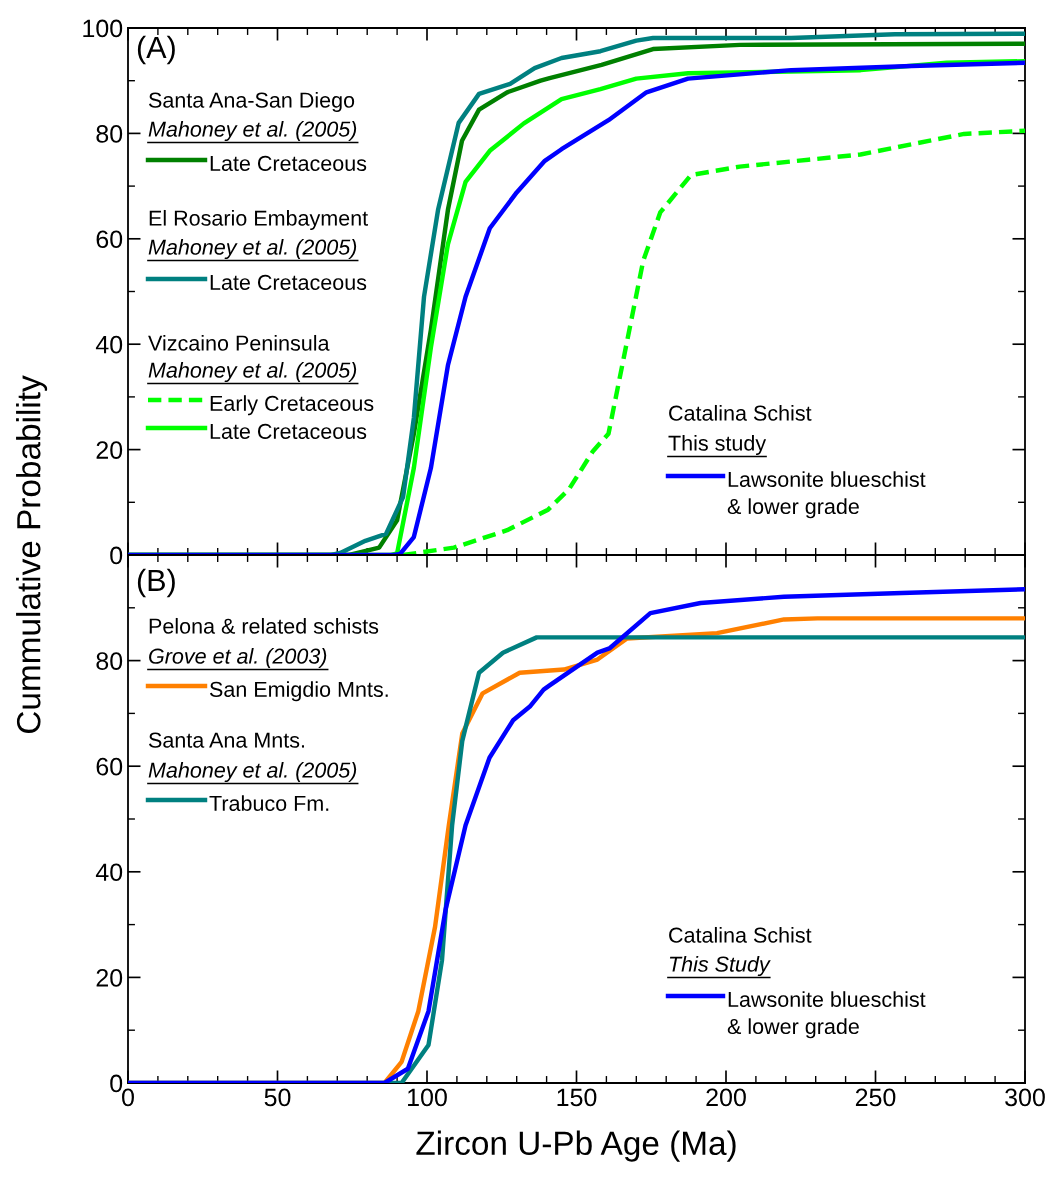 This screenshot has height=1202, width=1053. I want to click on y-tick-label: 100, so click(103, 28).